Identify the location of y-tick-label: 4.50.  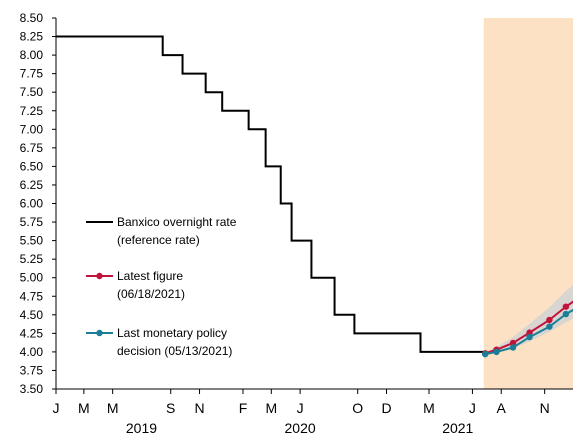
(32, 315).